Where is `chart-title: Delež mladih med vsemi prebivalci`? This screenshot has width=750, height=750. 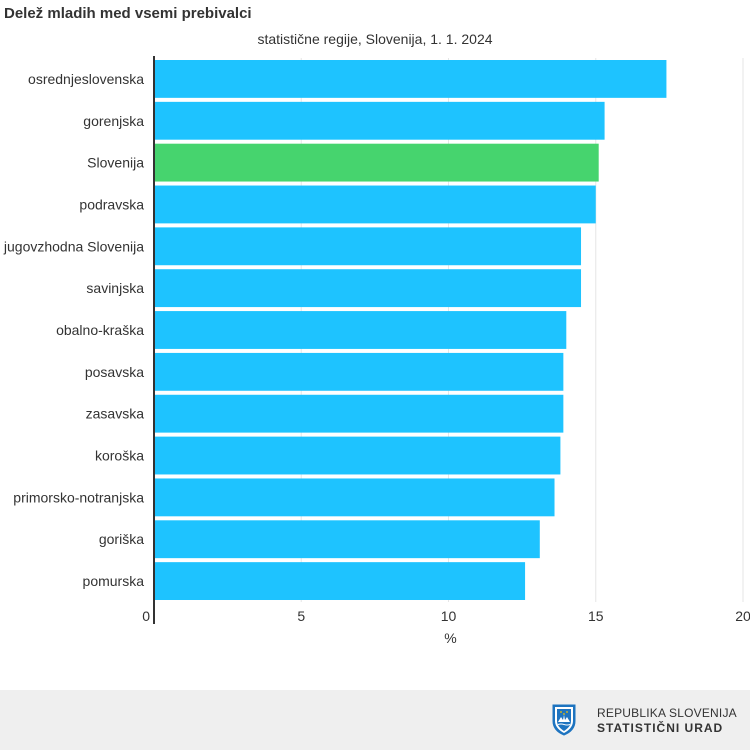 chart-title: Delež mladih med vsemi prebivalci is located at coordinates (128, 13).